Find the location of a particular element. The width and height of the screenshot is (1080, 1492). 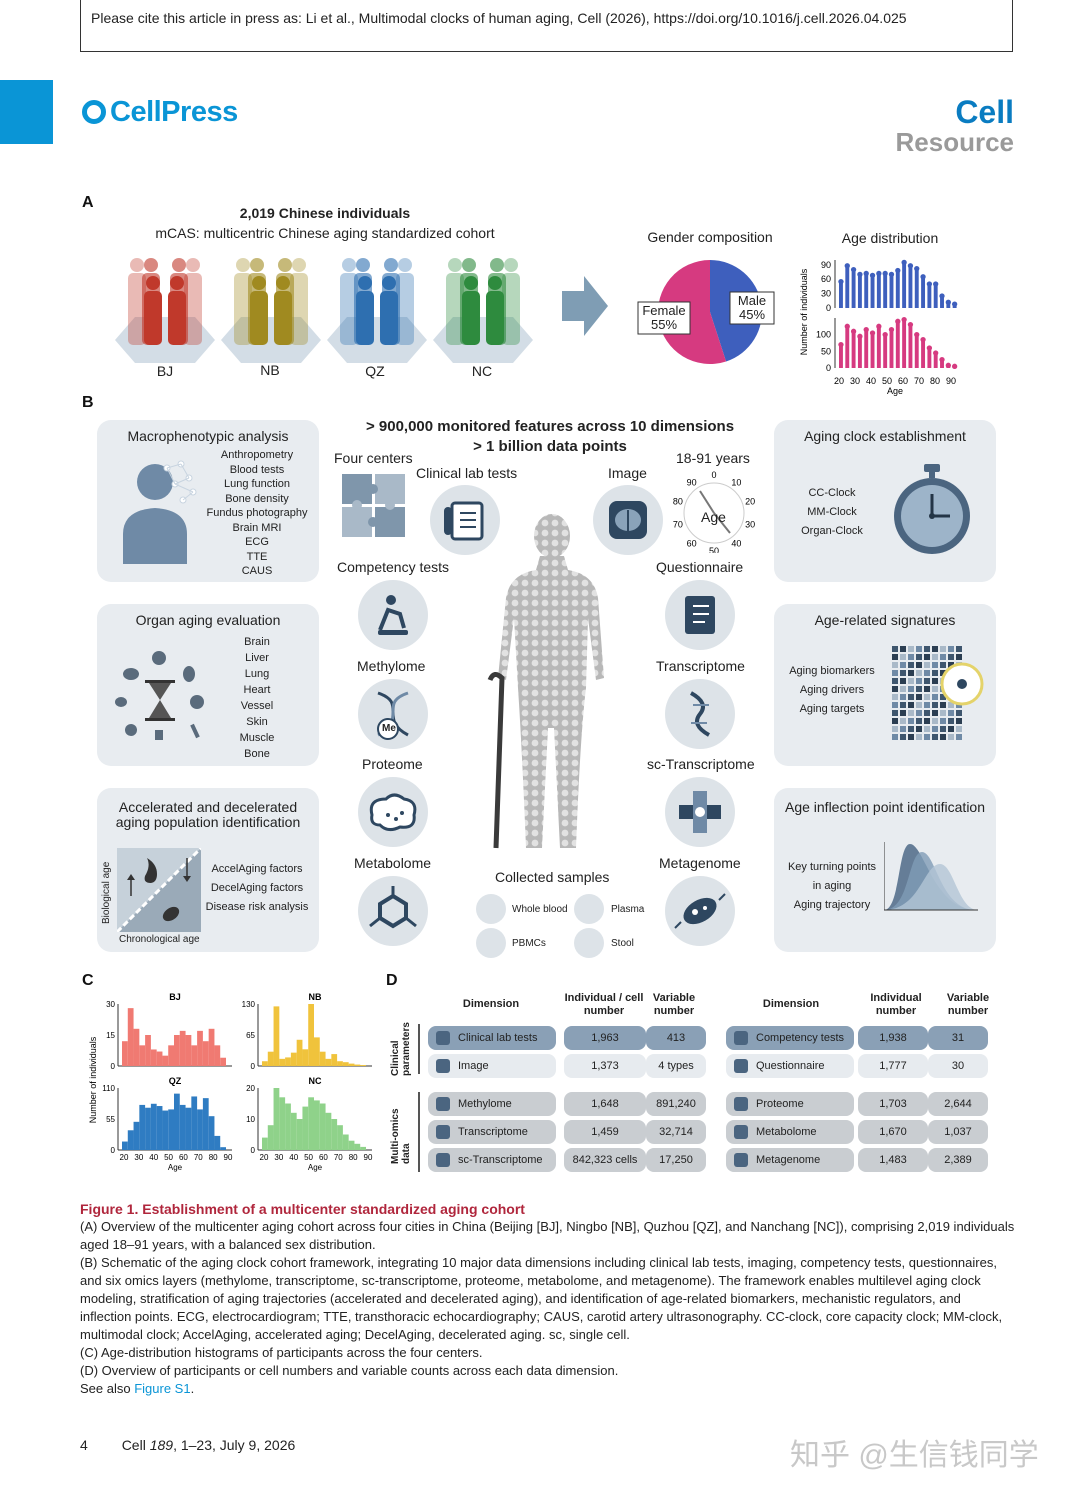

samples-title: Collected samples is located at coordinates (552, 877).